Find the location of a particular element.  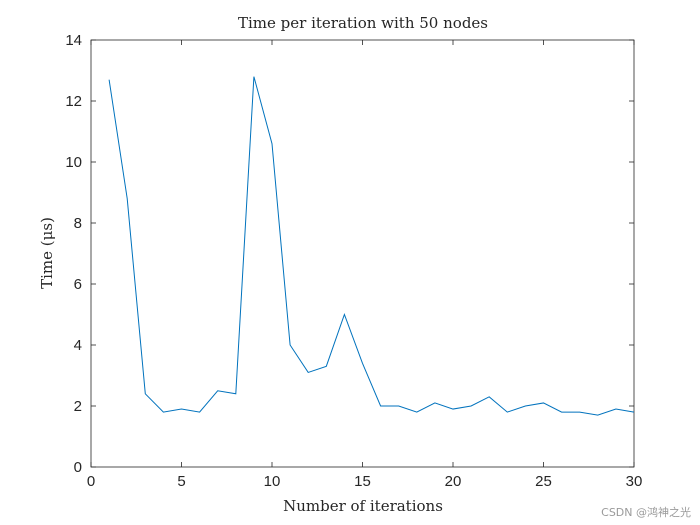

x-axis-label: Number of iterations is located at coordinates (363, 506).